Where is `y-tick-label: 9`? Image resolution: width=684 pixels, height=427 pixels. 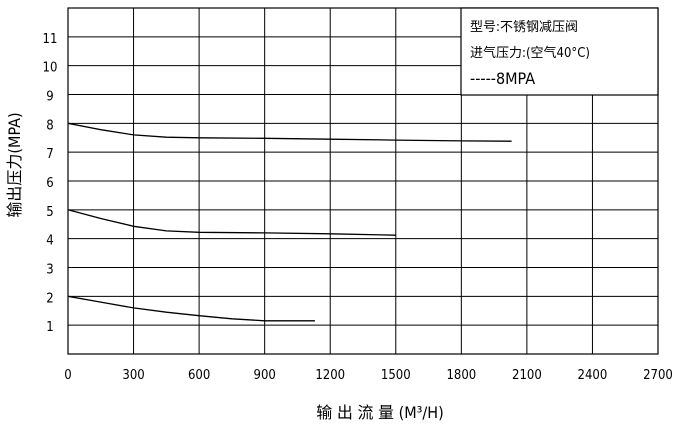
y-tick-label: 9 is located at coordinates (49, 97).